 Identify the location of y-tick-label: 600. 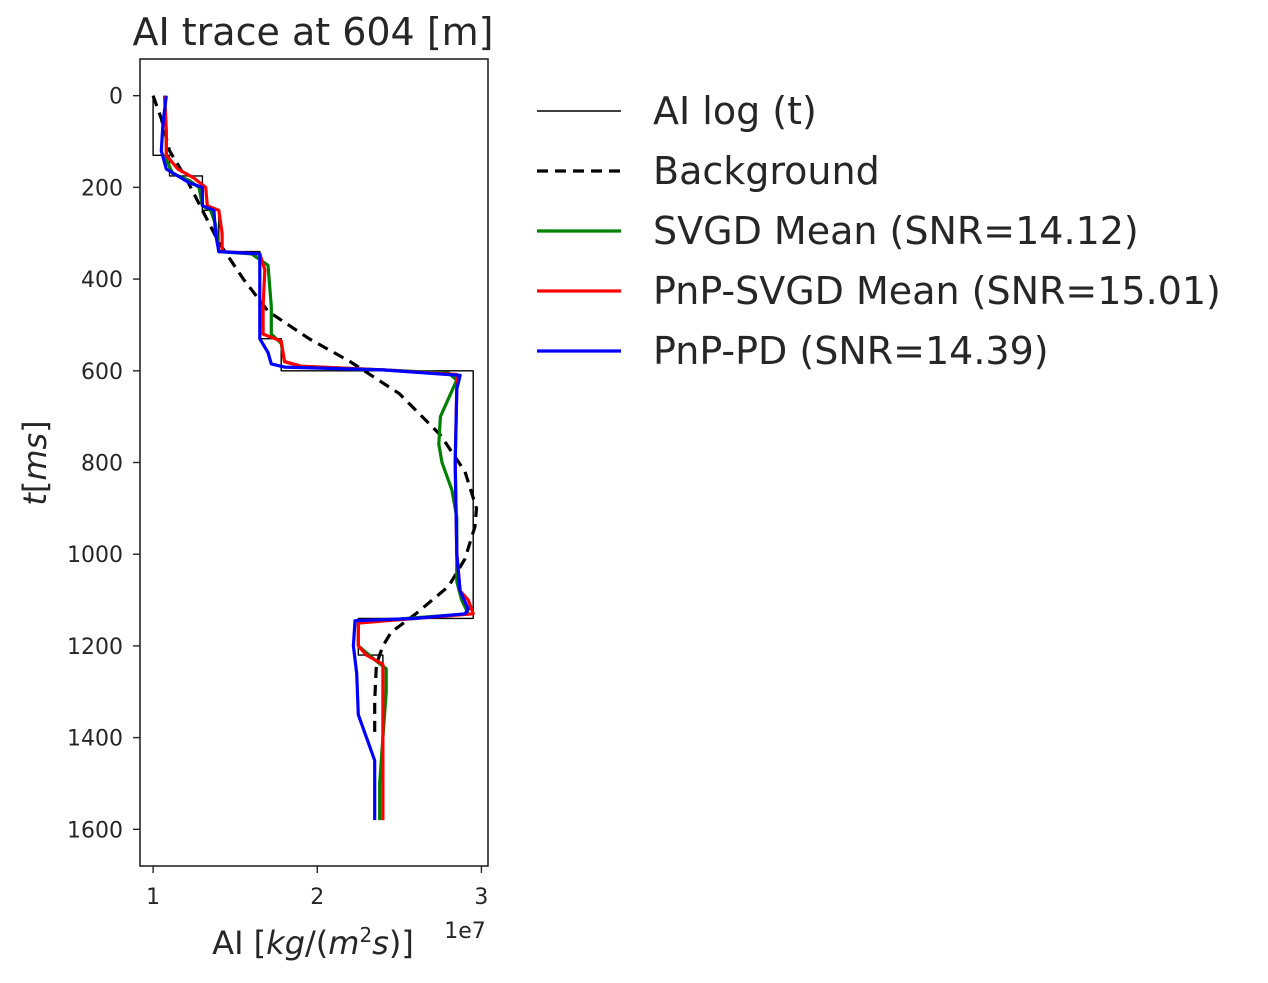
(102, 372).